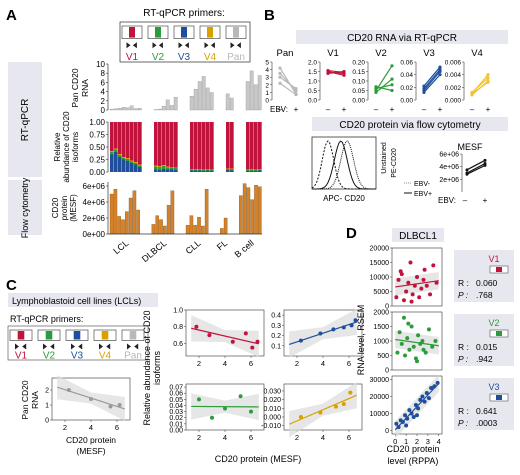  Describe the element at coordinates (394, 163) in the screenshot. I see `panelB-histogram-legend-pe: PE-CD20` at that location.